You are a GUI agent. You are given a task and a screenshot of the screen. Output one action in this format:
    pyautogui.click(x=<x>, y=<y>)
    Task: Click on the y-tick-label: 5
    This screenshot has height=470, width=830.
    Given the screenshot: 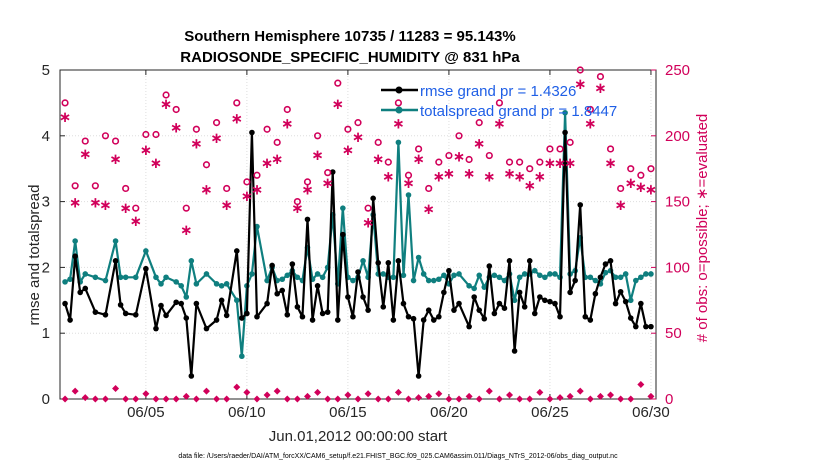 What is the action you would take?
    pyautogui.click(x=46, y=70)
    